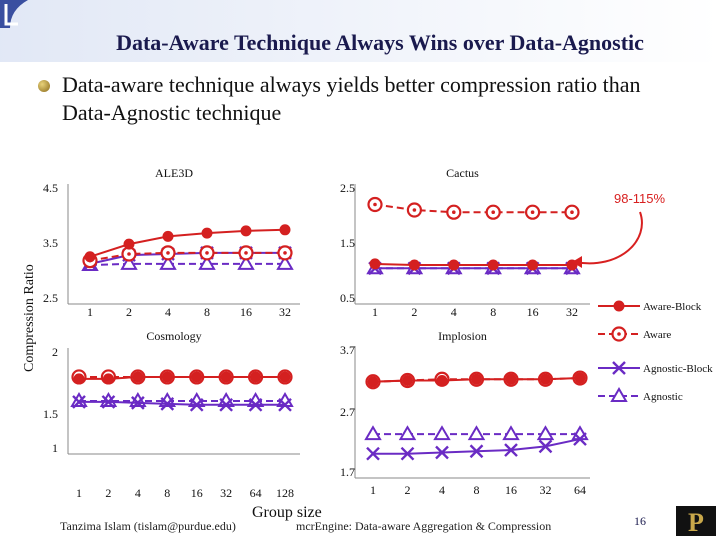 The width and height of the screenshot is (720, 540). I want to click on chart-panel-cactus: Cactus 2.5 1.5 0.5 1 2 4 8 16 32, so click(465, 242).